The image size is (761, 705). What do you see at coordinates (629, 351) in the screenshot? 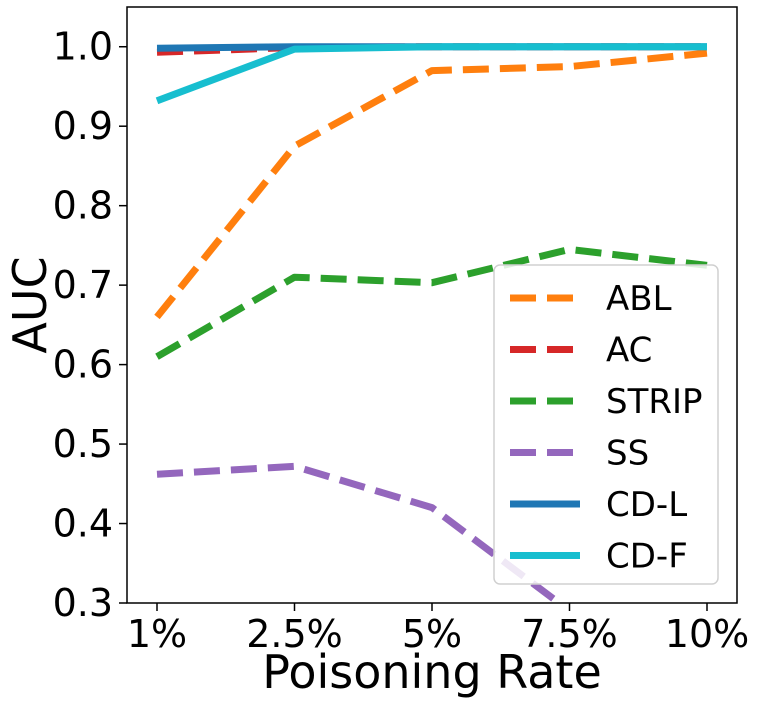
I see `legend-label-ac: AC` at bounding box center [629, 351].